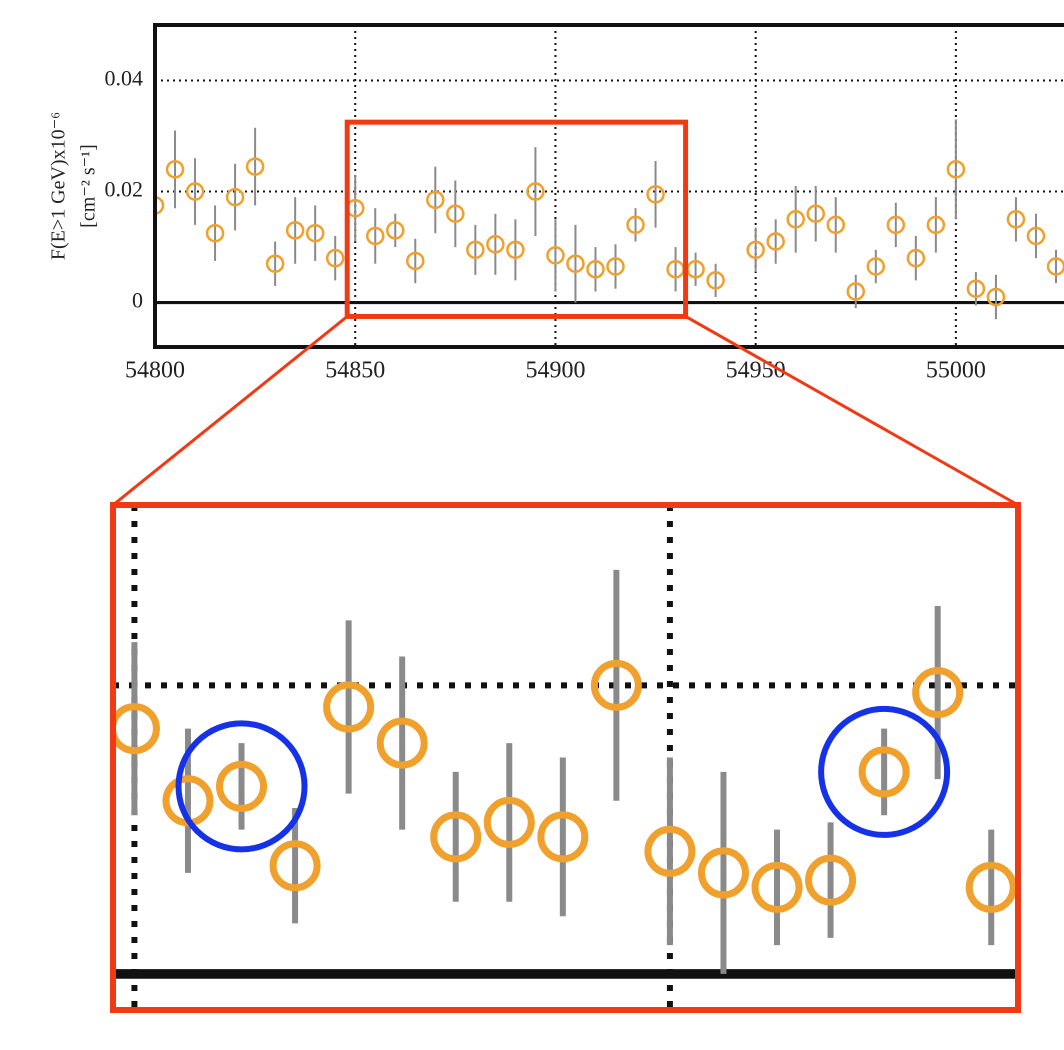 This screenshot has height=1050, width=1064. Describe the element at coordinates (355, 371) in the screenshot. I see `x-tick-label: 54850` at that location.